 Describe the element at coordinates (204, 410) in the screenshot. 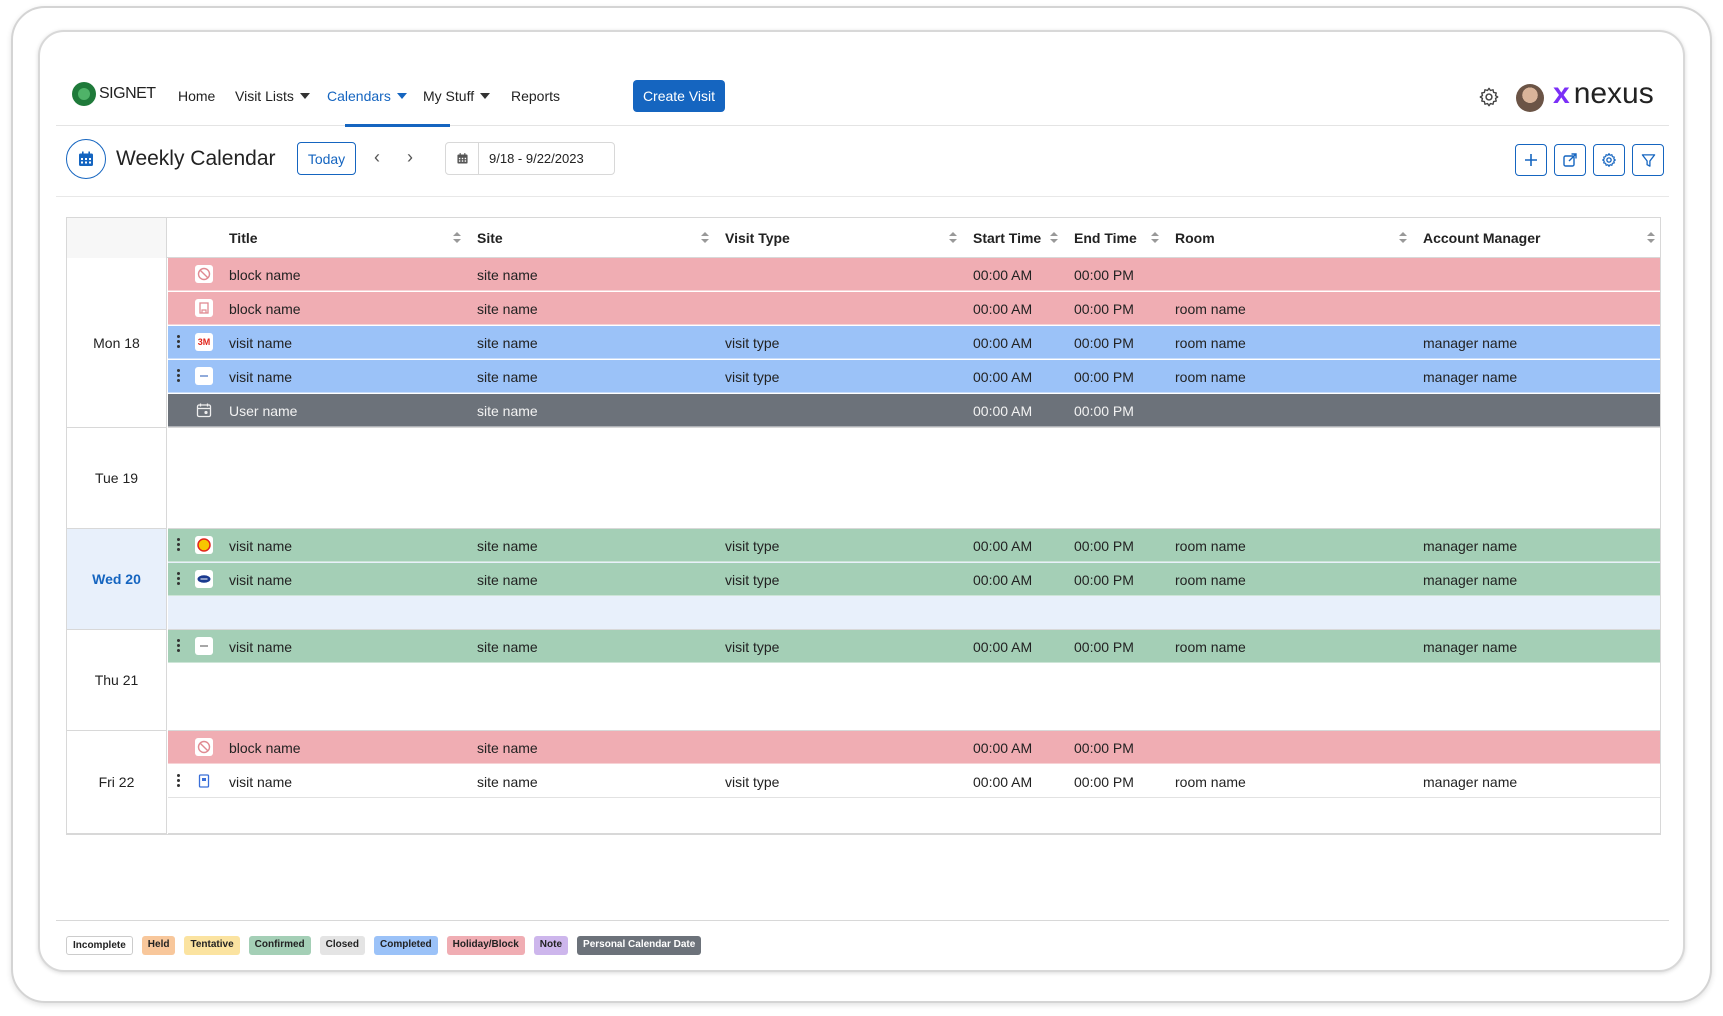

I see `personal-calendar-icon` at that location.